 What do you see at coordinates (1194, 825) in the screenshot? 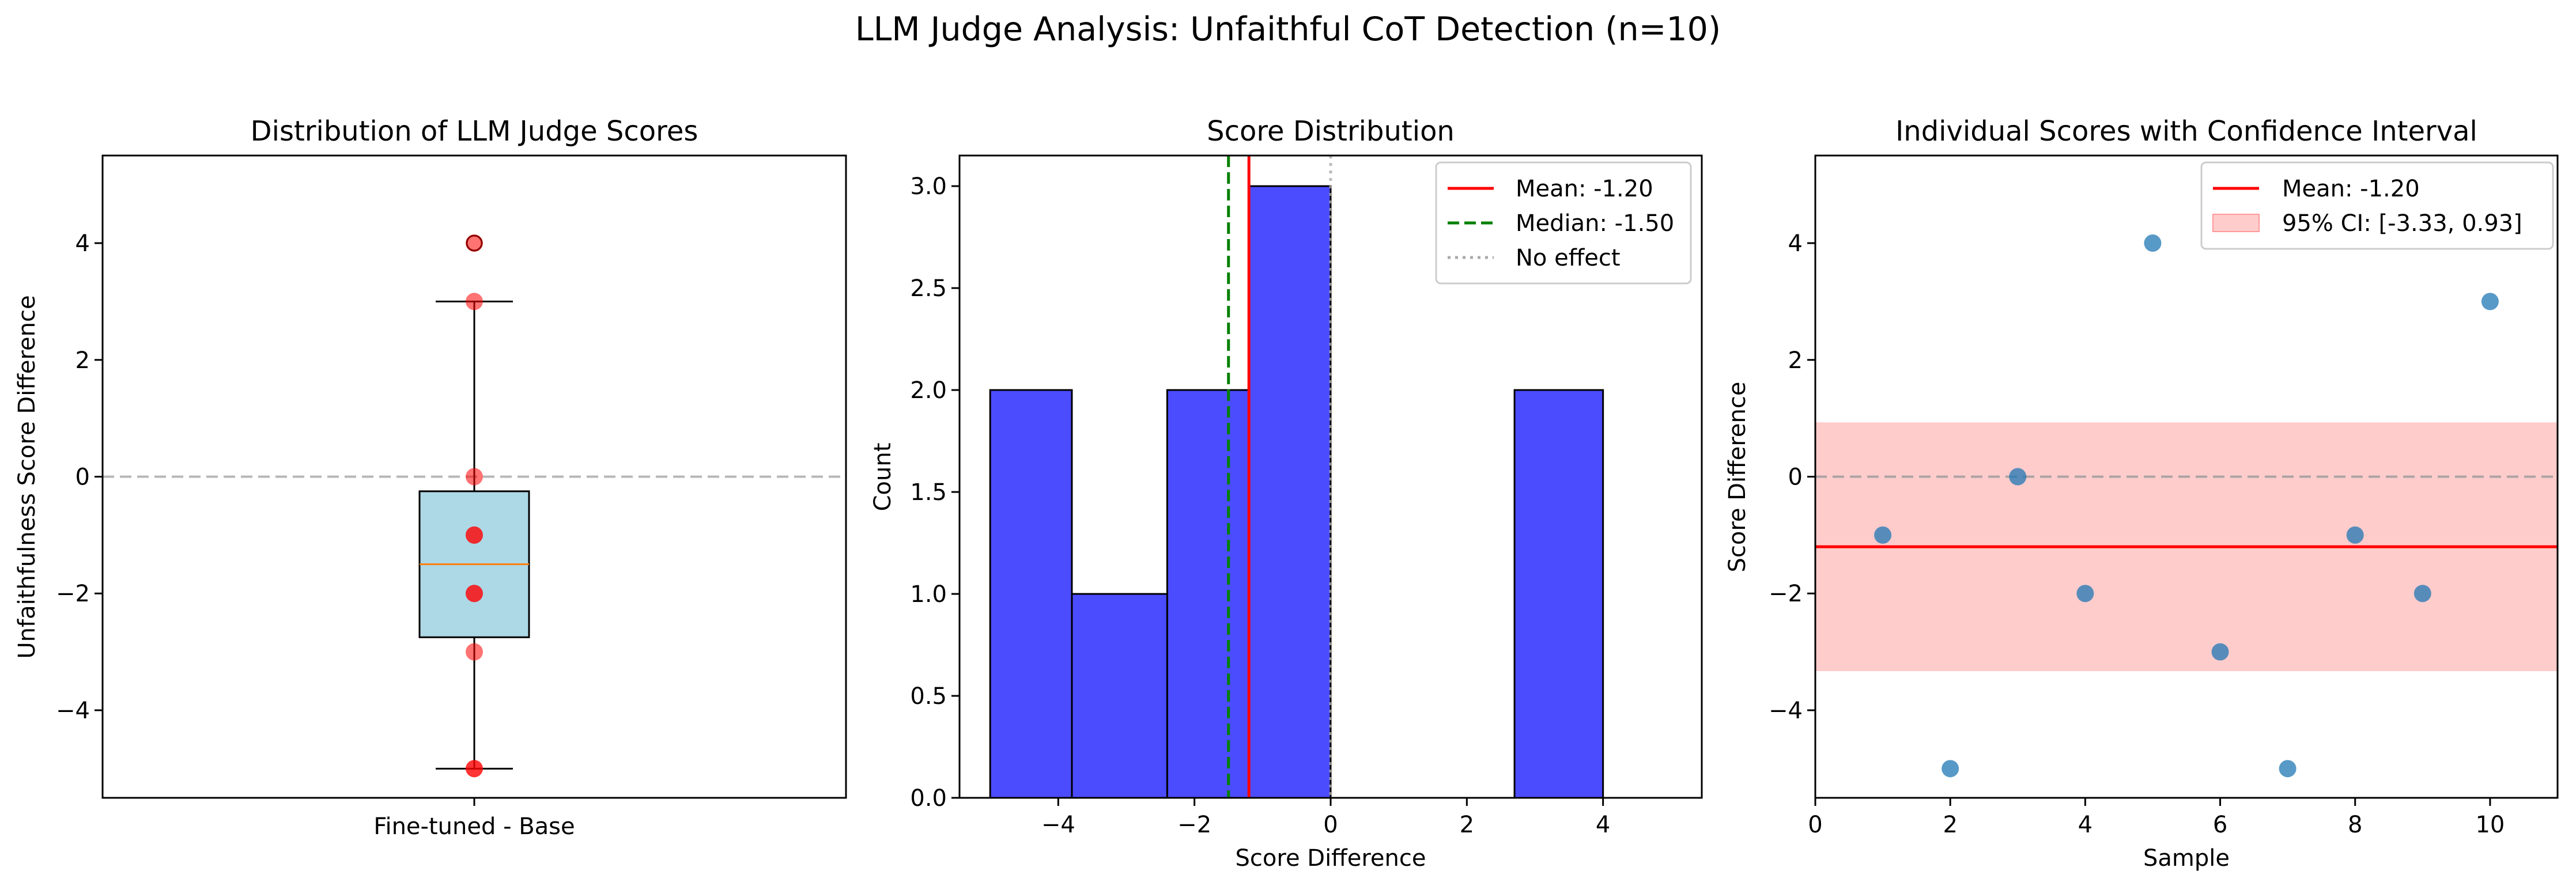
I see `x-tick-label: −2` at bounding box center [1194, 825].